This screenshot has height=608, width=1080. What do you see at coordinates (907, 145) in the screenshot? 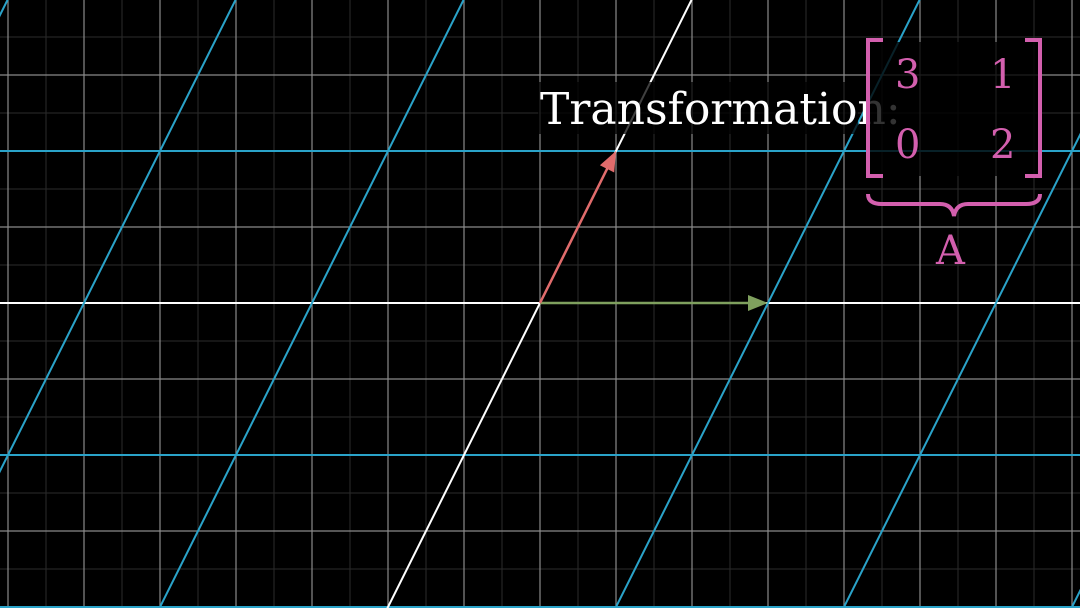
I see `matrix-entry-a21: 0` at bounding box center [907, 145].